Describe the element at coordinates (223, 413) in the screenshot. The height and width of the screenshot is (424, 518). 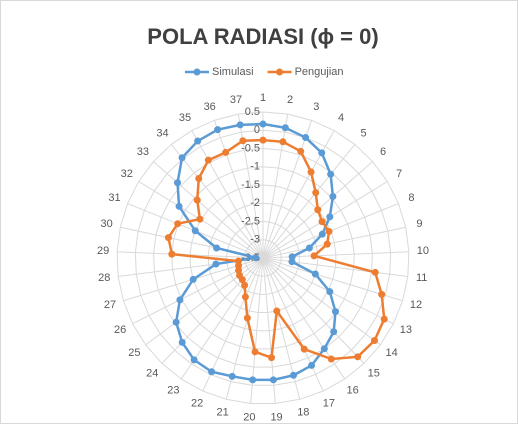
I see `category-label: 21` at that location.